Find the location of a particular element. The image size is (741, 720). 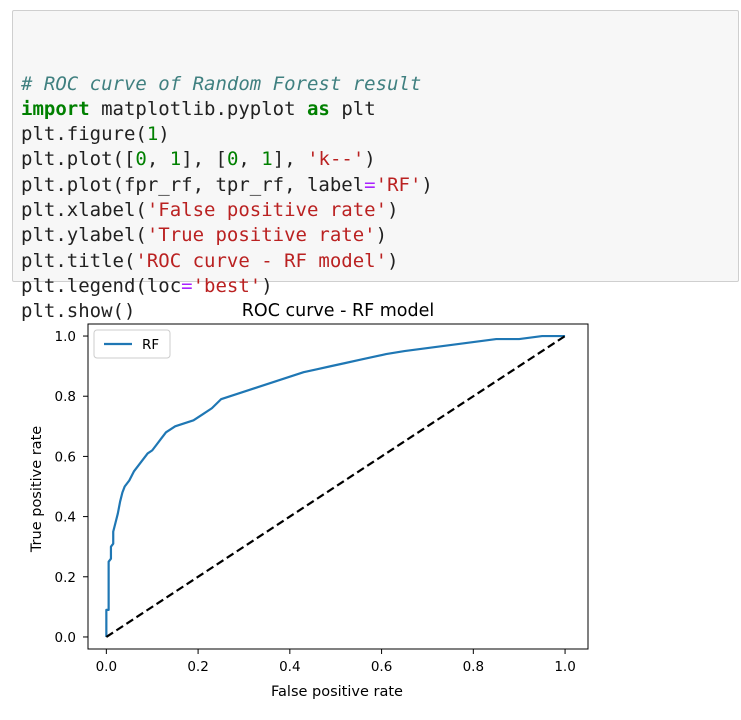

chart-title: ROC curve - RF model is located at coordinates (338, 311).